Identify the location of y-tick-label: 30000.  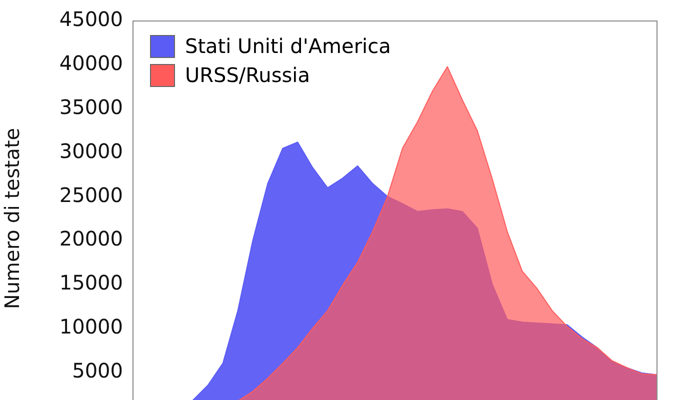
(91, 150).